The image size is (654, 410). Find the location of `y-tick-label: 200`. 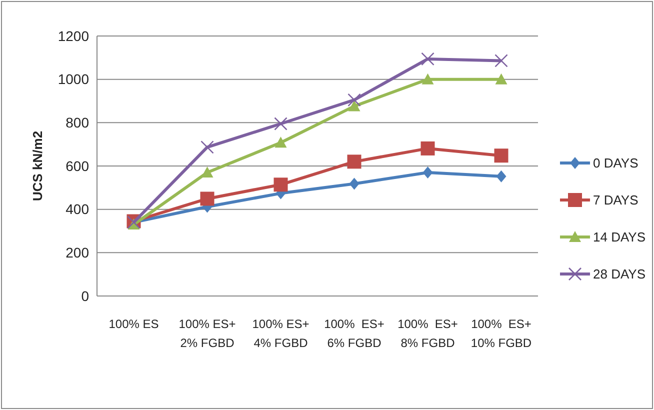

y-tick-label: 200 is located at coordinates (78, 252).